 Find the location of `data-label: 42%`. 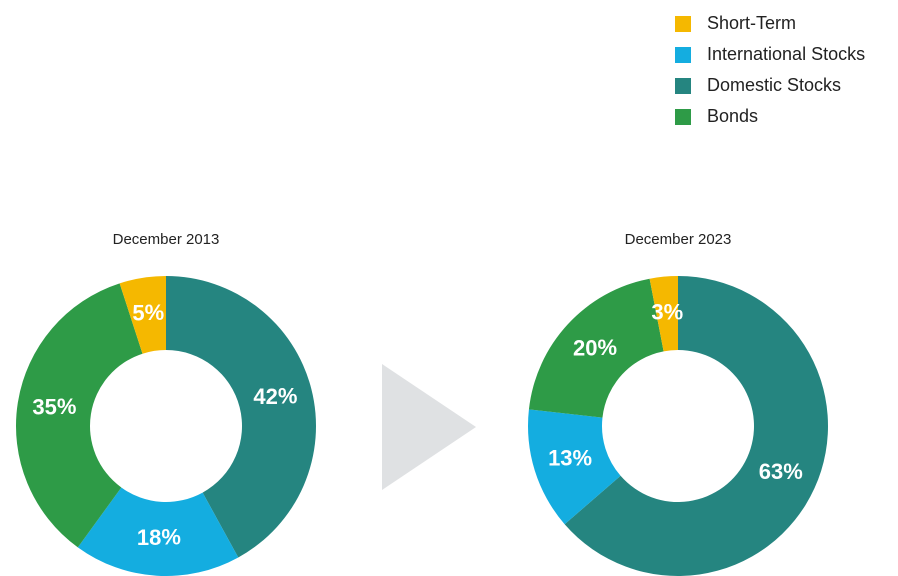

data-label: 42% is located at coordinates (275, 396).